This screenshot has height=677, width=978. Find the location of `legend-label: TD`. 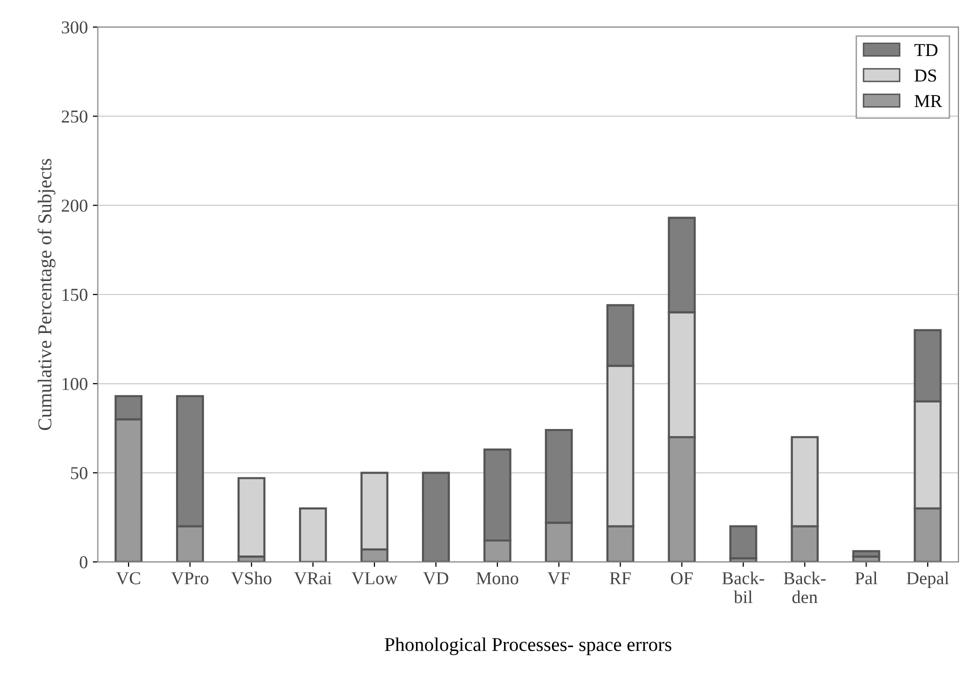

legend-label: TD is located at coordinates (926, 50).